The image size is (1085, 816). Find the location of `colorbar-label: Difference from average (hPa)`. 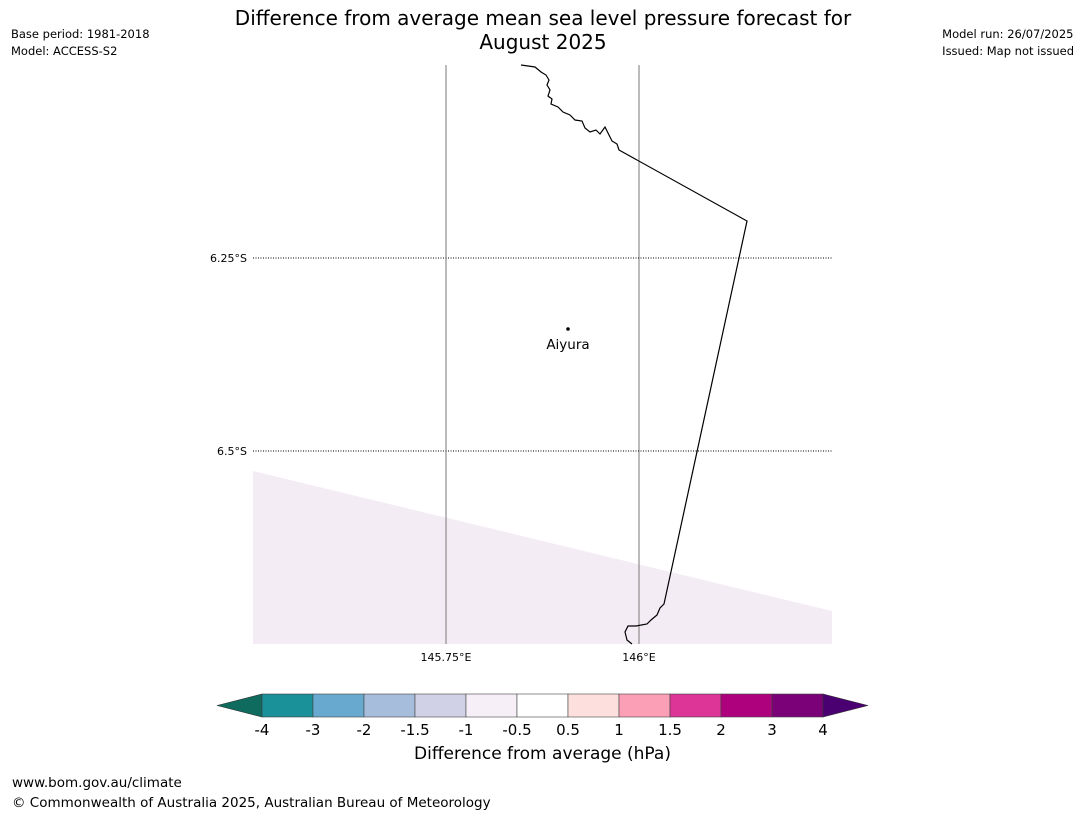

colorbar-label: Difference from average (hPa) is located at coordinates (542, 754).